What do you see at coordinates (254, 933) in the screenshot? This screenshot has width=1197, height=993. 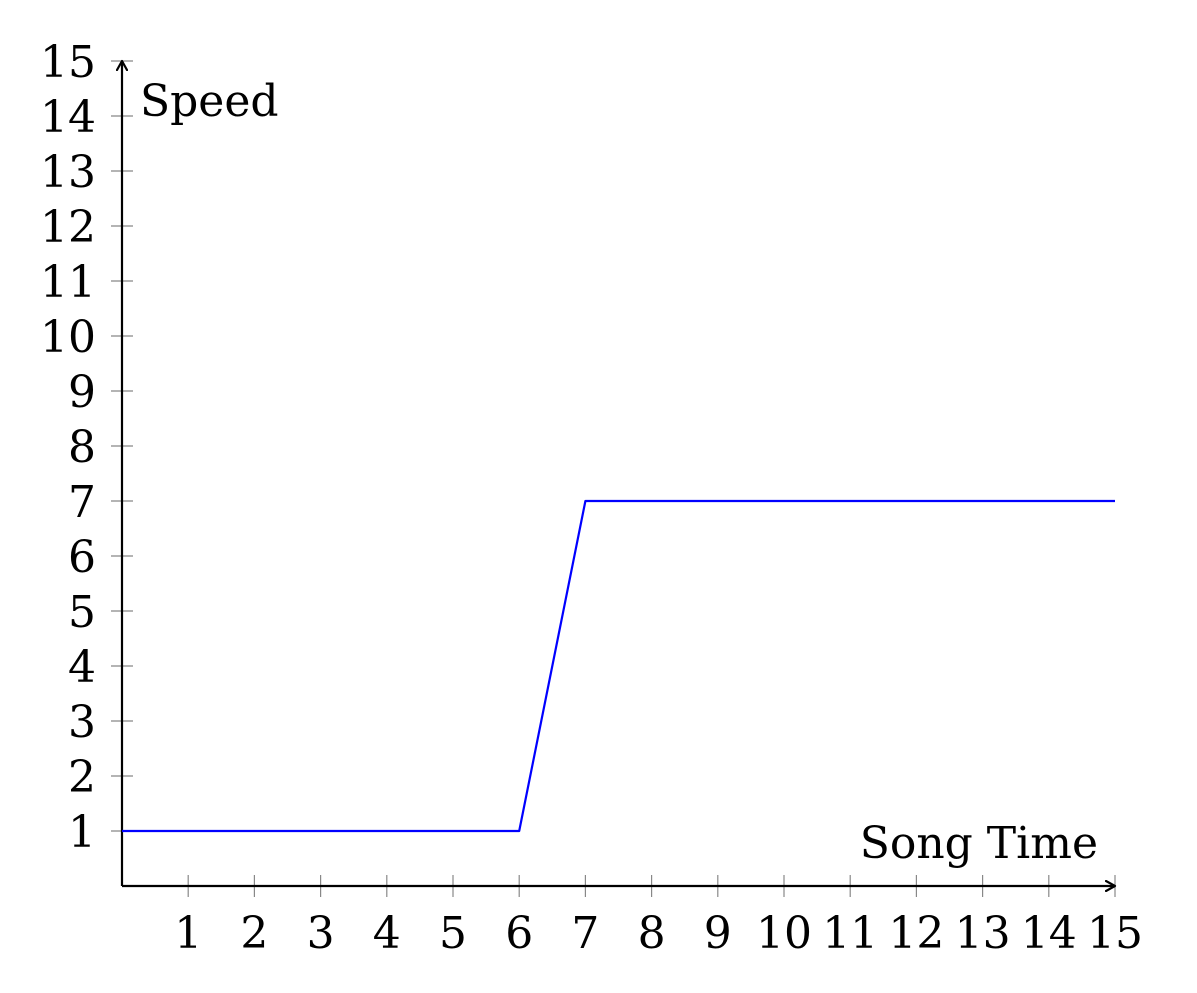 I see `x-tick-label: 2` at bounding box center [254, 933].